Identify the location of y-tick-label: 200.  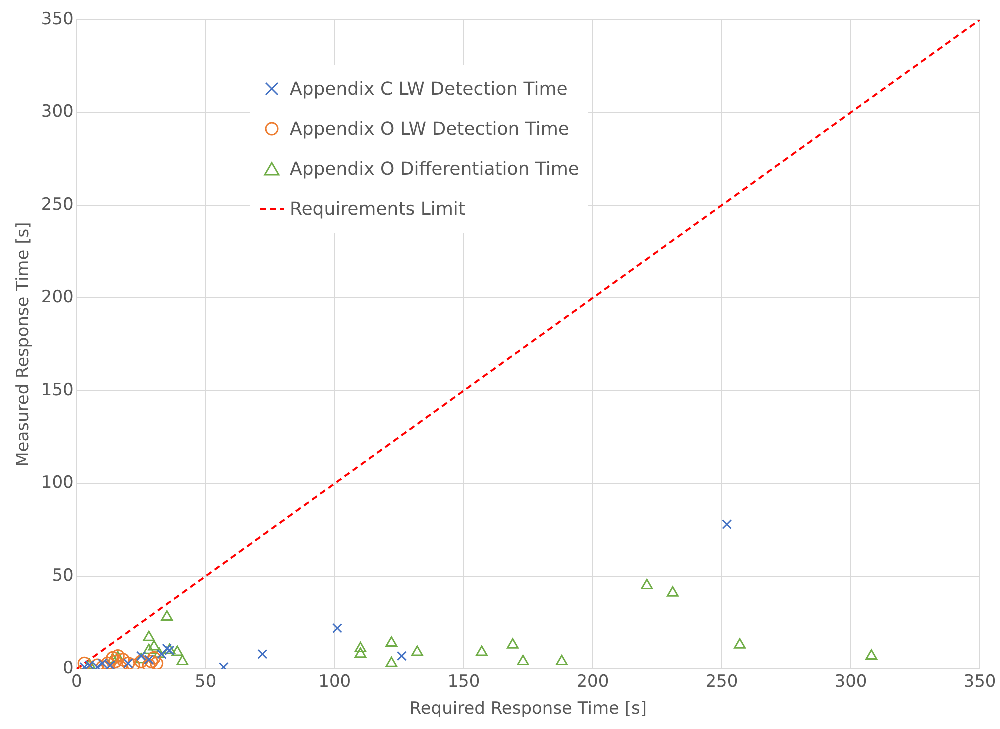
(57, 298).